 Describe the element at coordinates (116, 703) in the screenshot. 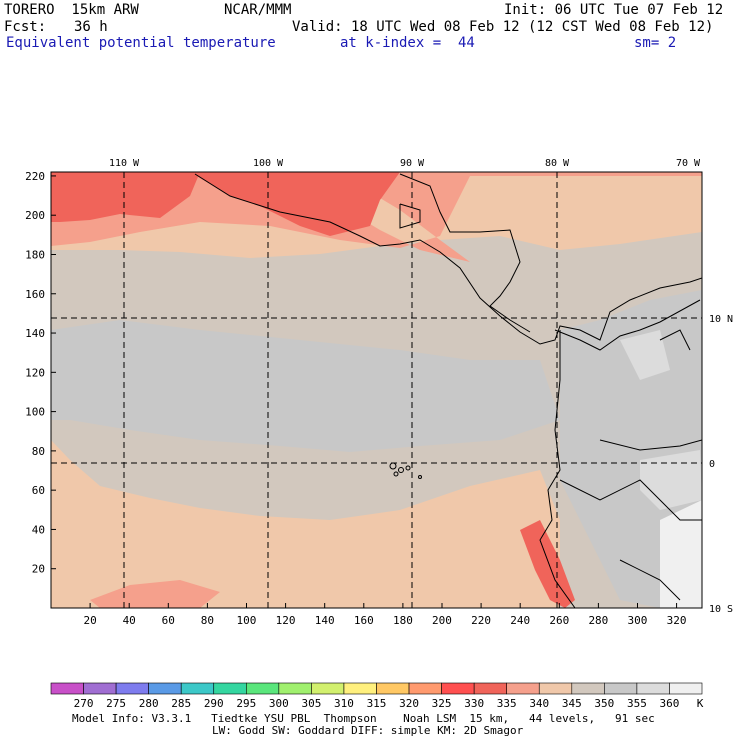

I see `legend-label: 275` at that location.